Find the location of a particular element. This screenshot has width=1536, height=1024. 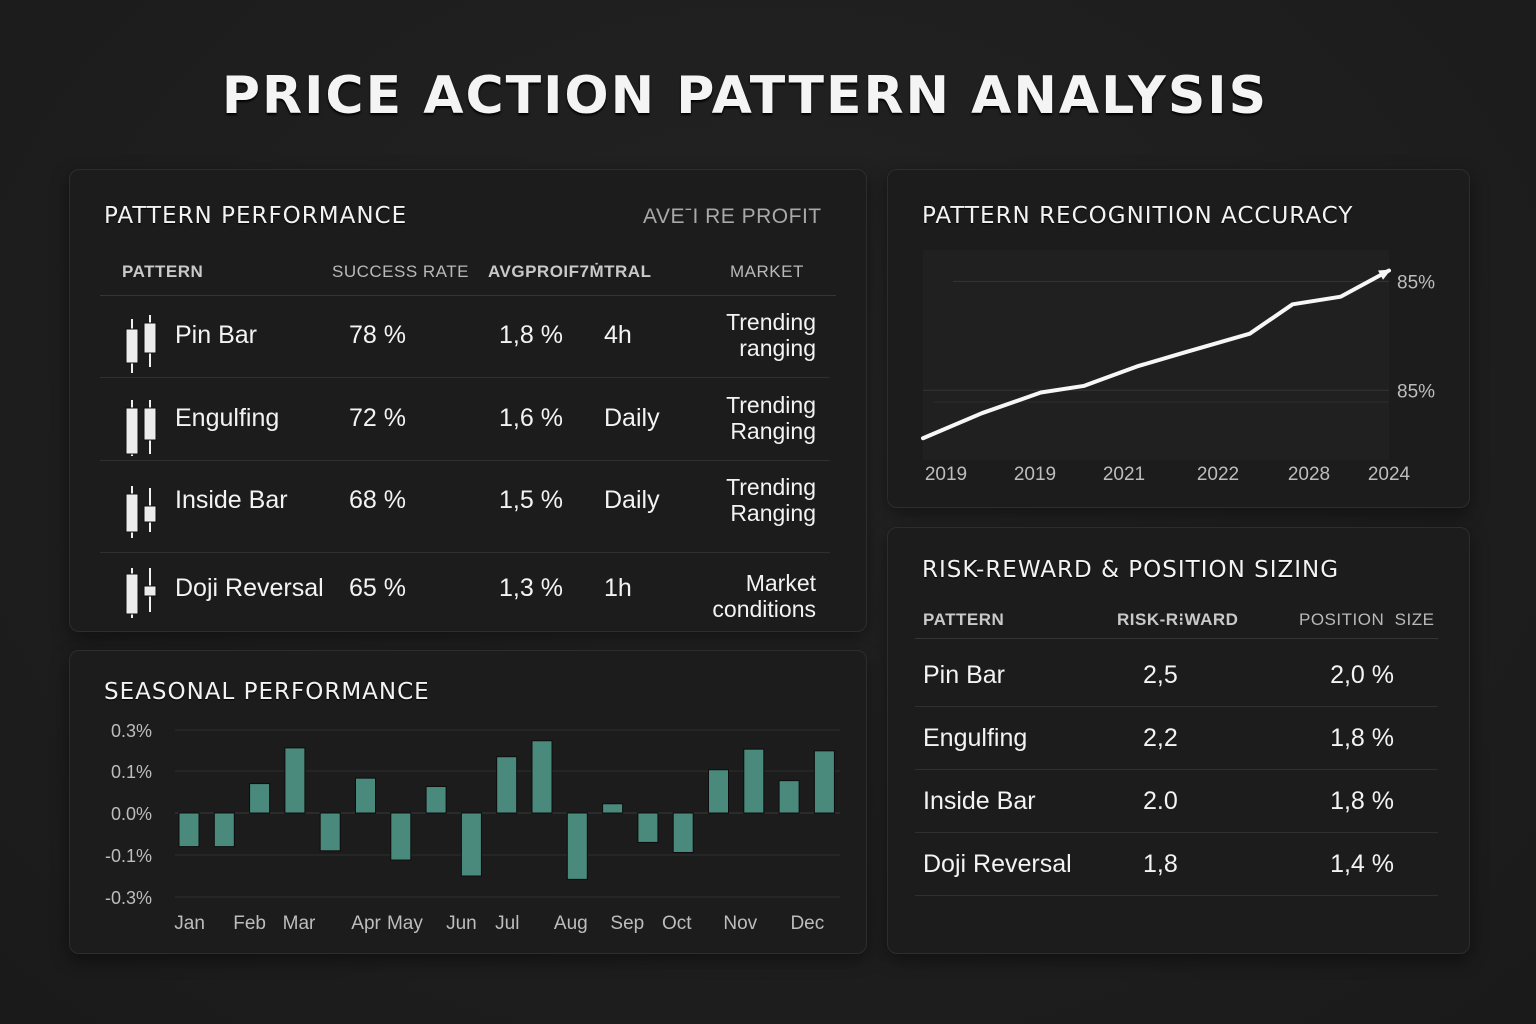

rr-pattern-name: Pin Bar is located at coordinates (964, 675).